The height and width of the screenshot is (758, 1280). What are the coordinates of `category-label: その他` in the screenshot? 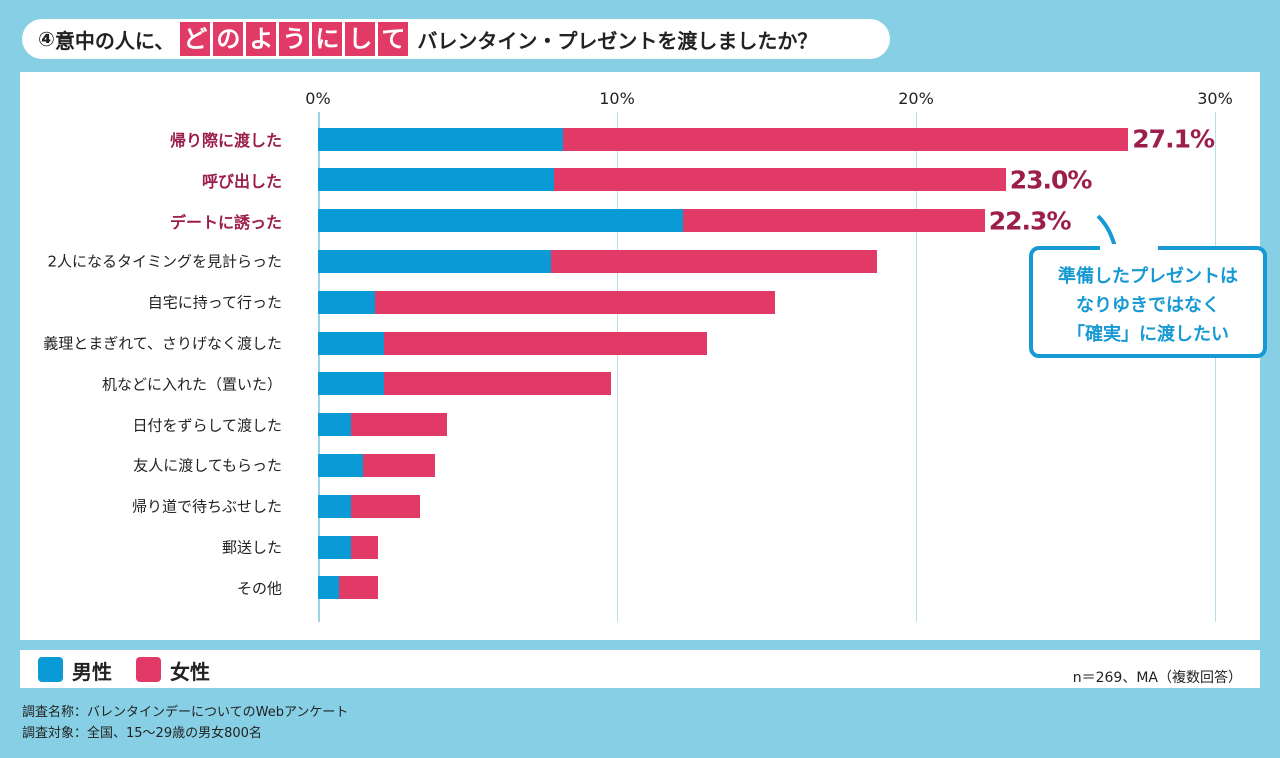 It's located at (259, 588).